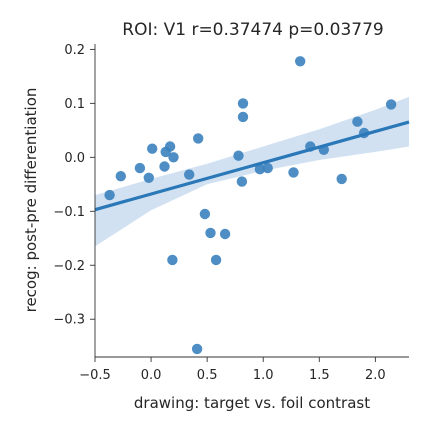 The width and height of the screenshot is (432, 432). I want to click on y-tick-label: 0.1, so click(74, 104).